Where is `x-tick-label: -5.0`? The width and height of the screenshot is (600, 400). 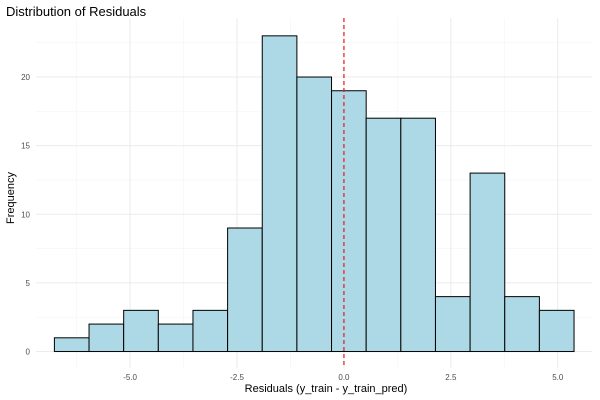
x-tick-label: -5.0 is located at coordinates (130, 377).